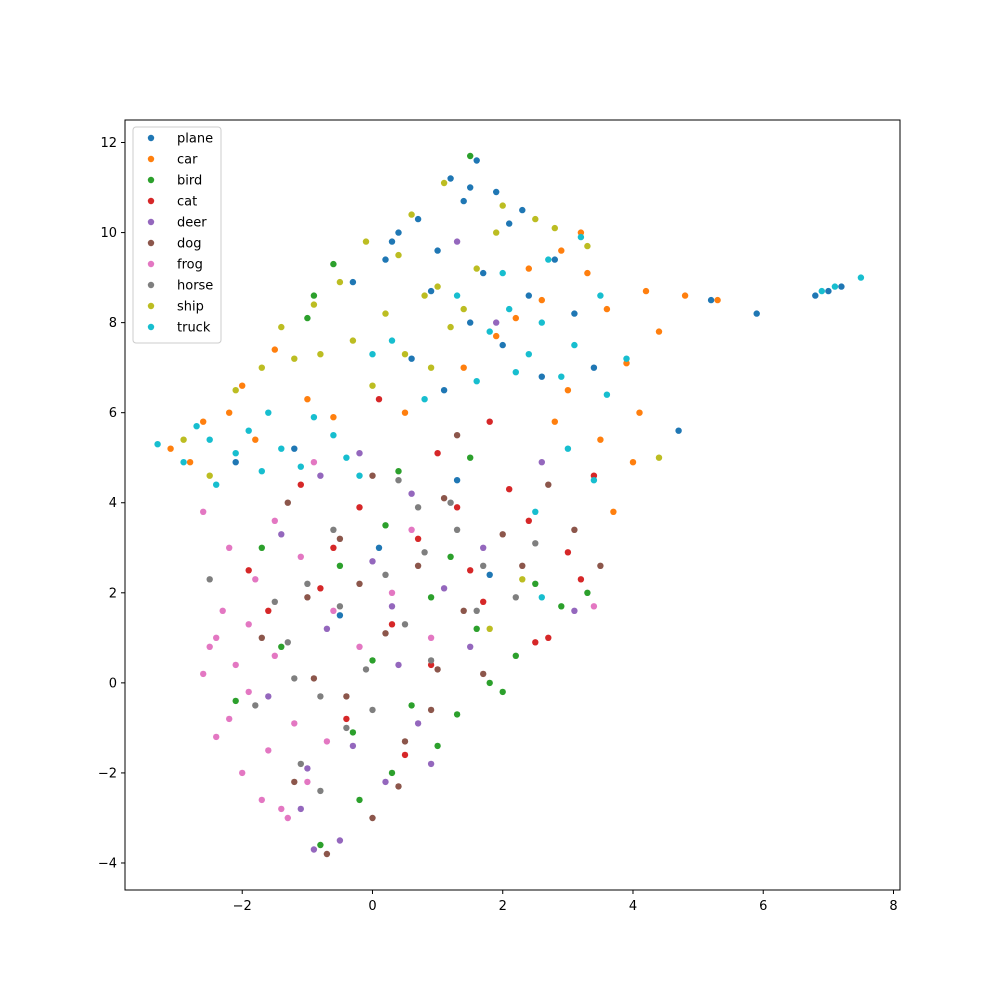  I want to click on x-axis: −2 0 2 4 6 8, so click(565, 902).